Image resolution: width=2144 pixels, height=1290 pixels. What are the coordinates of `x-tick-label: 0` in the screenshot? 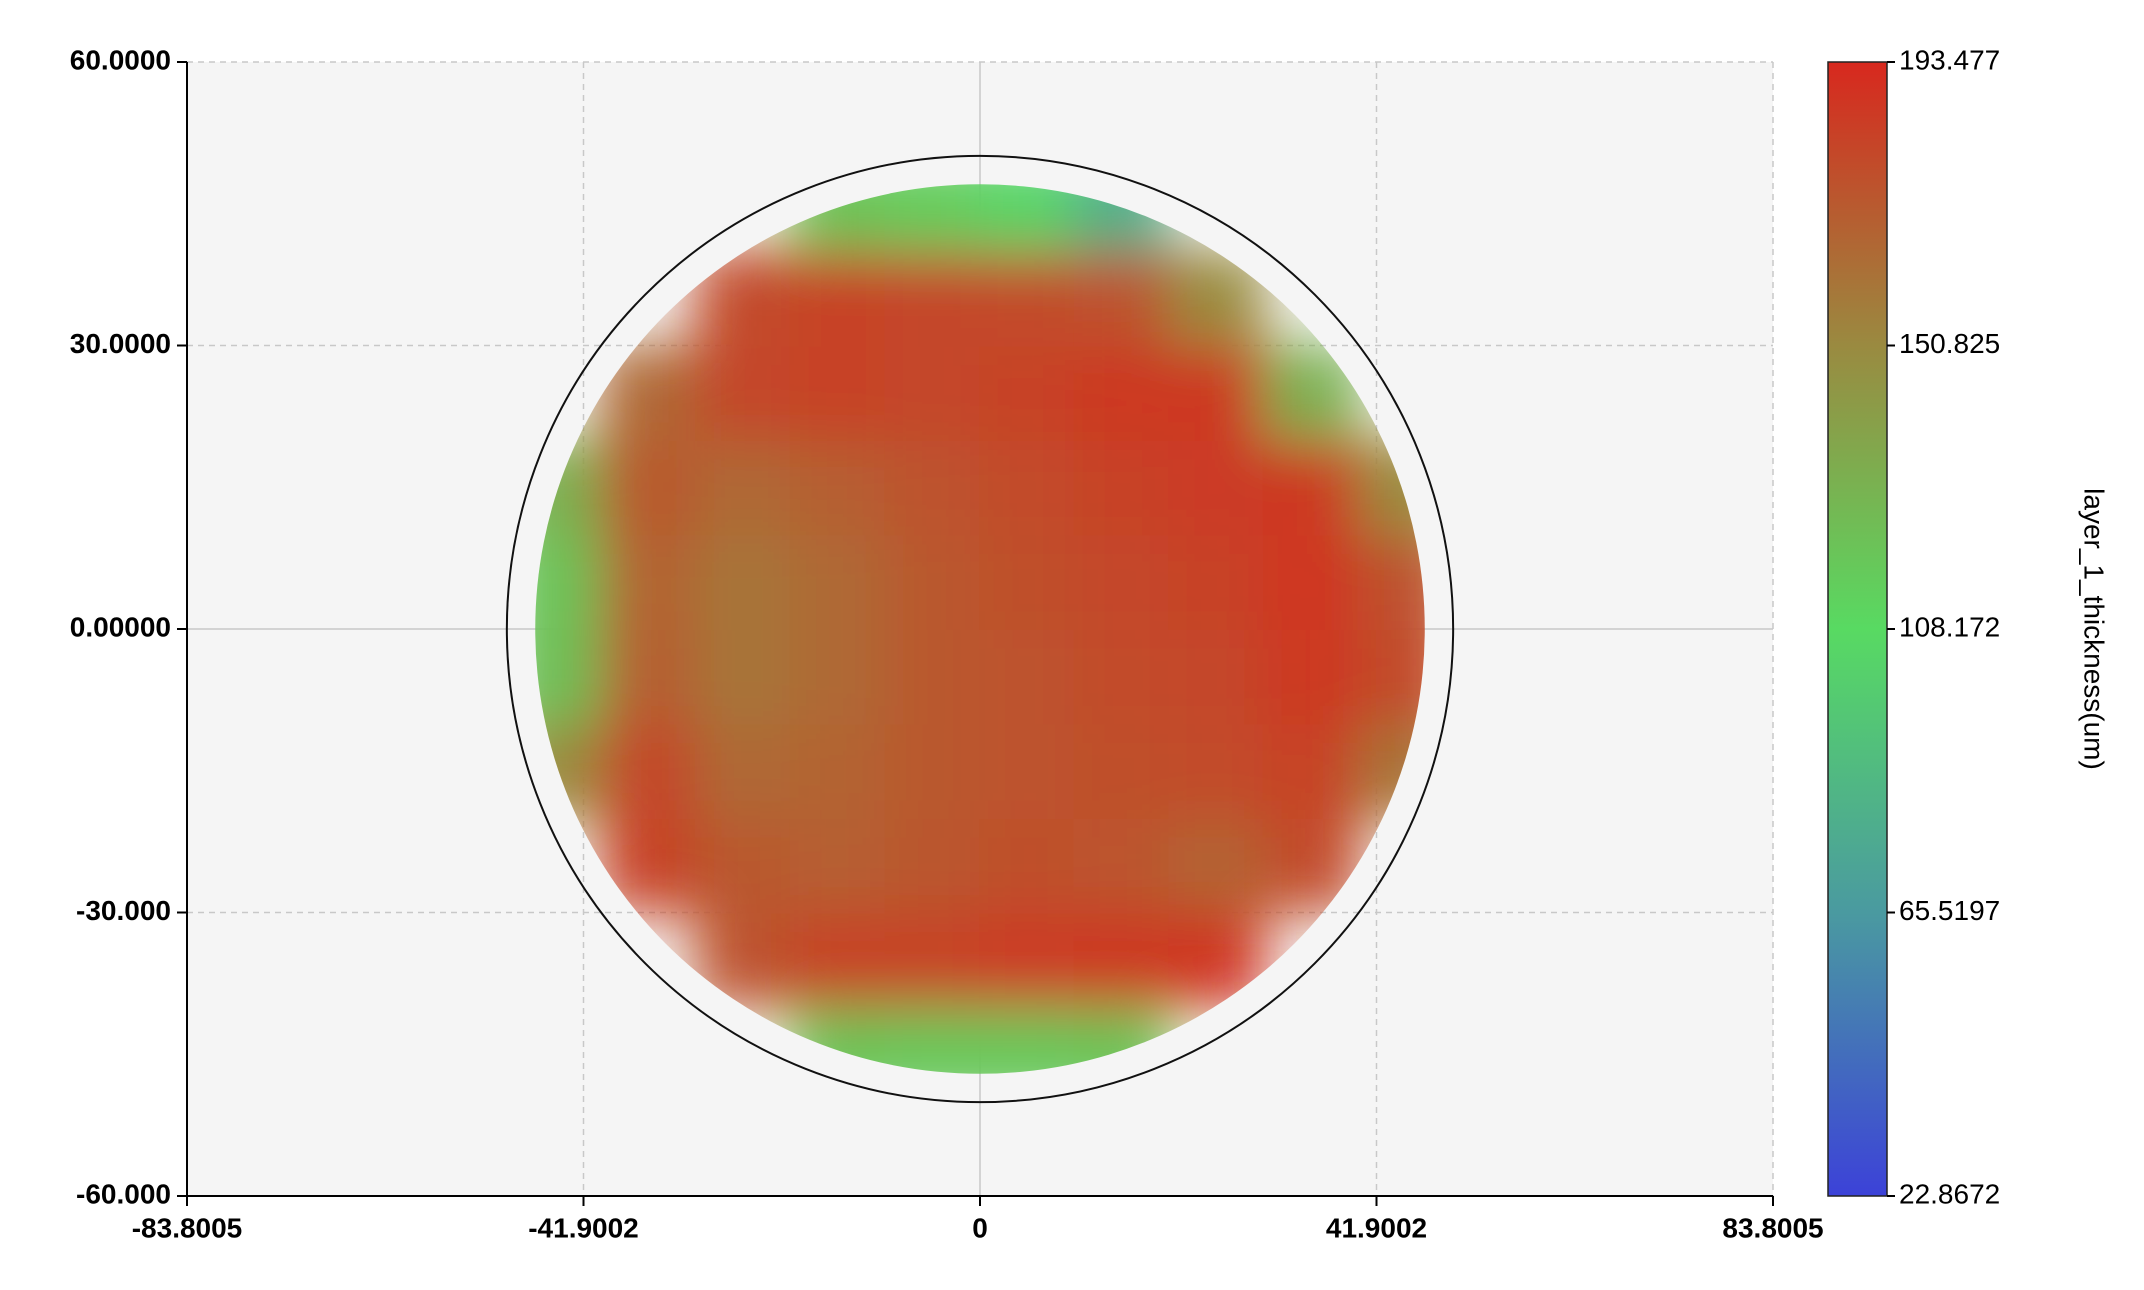 It's located at (980, 1227).